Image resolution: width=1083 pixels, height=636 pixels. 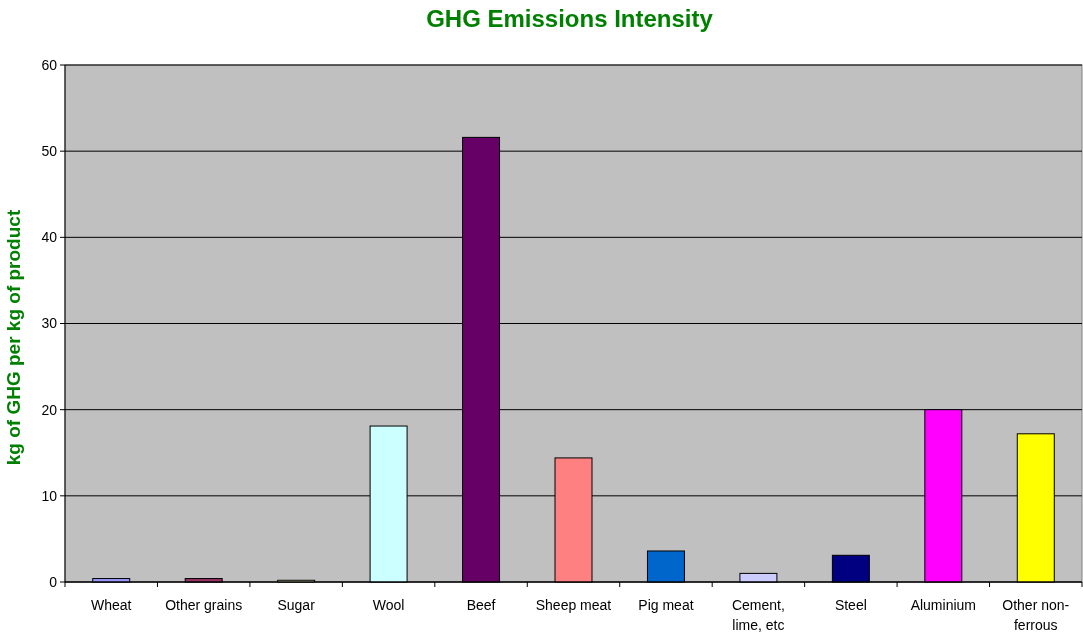 I want to click on y-tick-label: 40, so click(x=49, y=237).